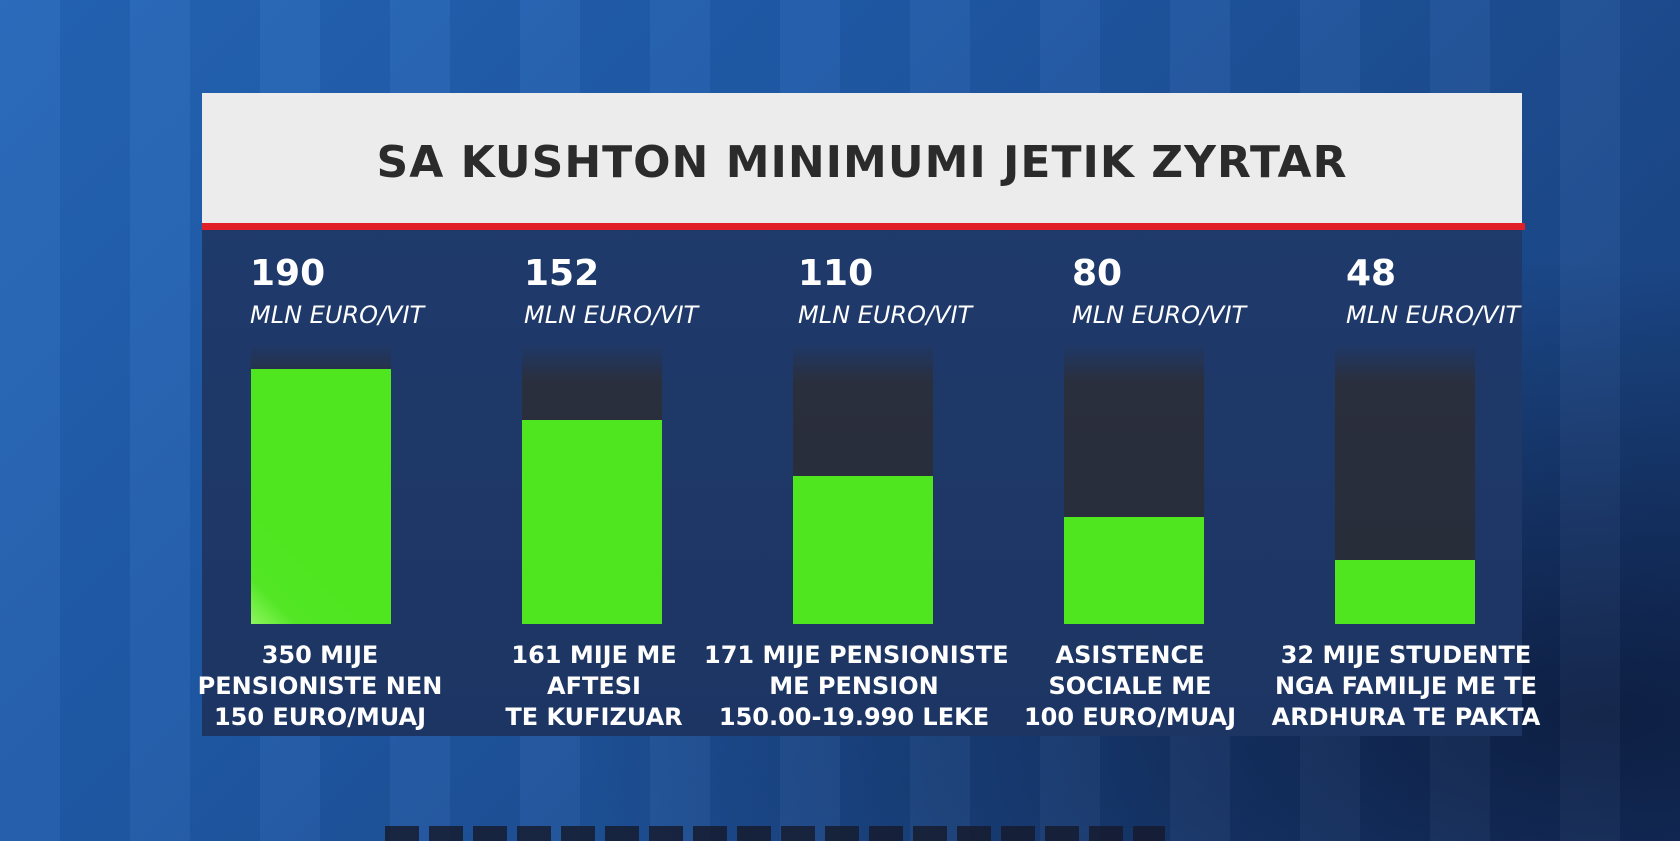 The width and height of the screenshot is (1680, 841). What do you see at coordinates (562, 273) in the screenshot?
I see `bar-value-label: 152` at bounding box center [562, 273].